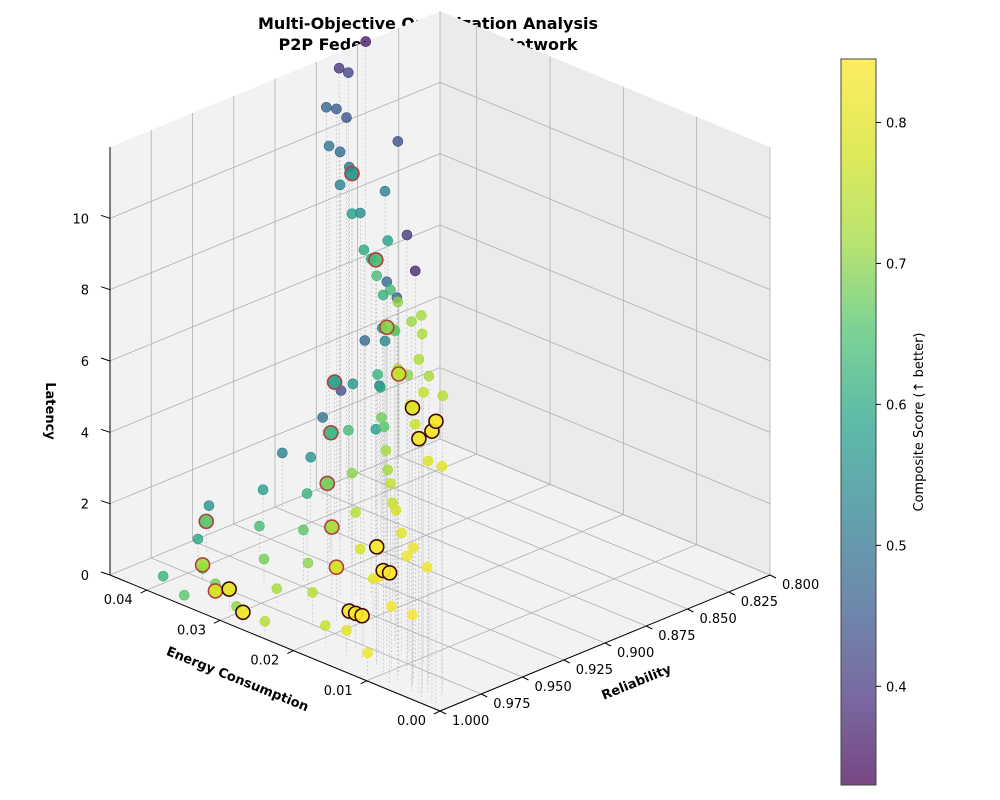 This screenshot has width=1000, height=800. Describe the element at coordinates (411, 721) in the screenshot. I see `x-tick-label: 0.00` at that location.